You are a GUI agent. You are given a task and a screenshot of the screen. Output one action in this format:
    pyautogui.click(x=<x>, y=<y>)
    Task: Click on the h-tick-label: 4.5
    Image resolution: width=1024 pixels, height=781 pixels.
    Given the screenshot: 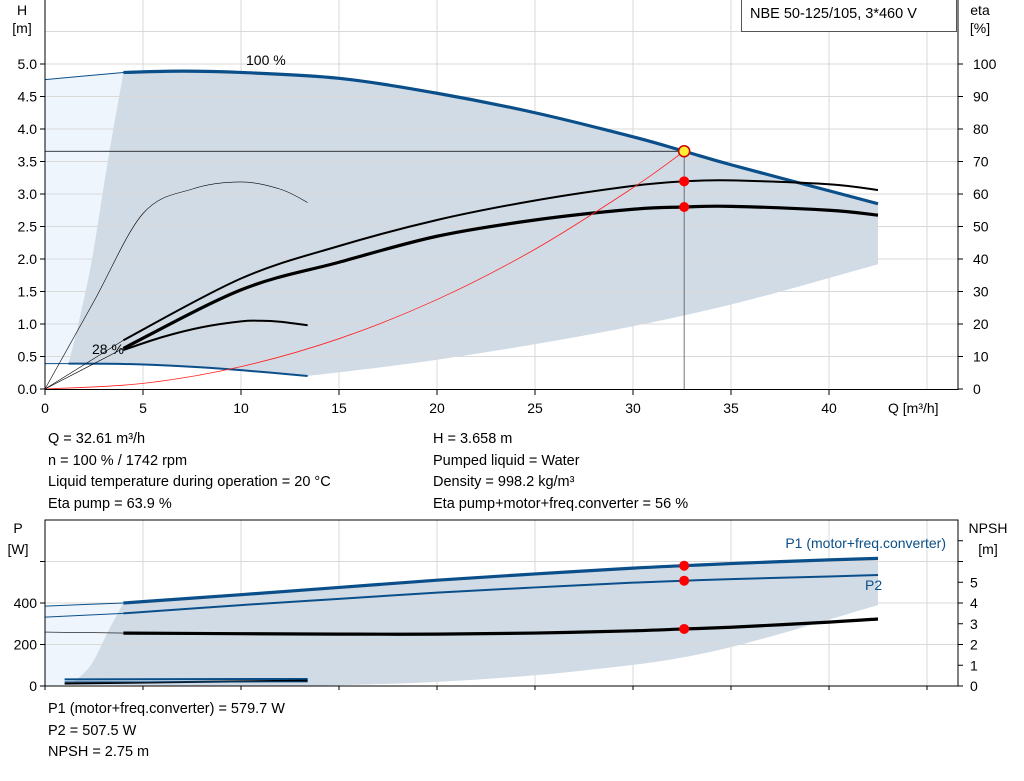 What is the action you would take?
    pyautogui.click(x=28, y=97)
    